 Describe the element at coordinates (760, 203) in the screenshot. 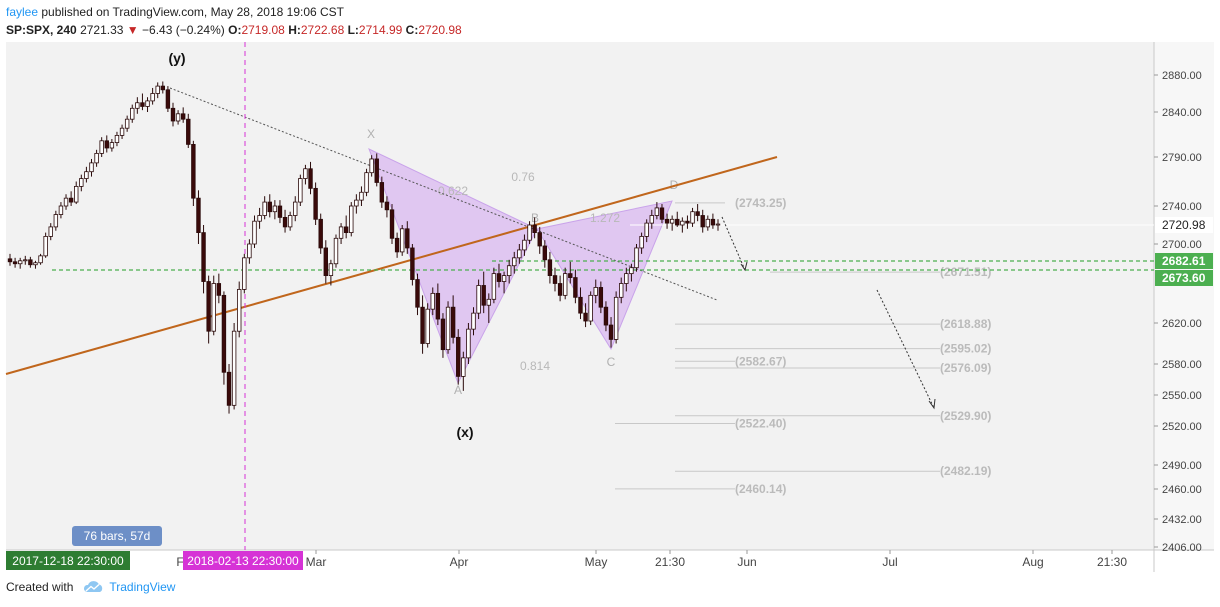

I see `level-label: (2743.25)` at that location.